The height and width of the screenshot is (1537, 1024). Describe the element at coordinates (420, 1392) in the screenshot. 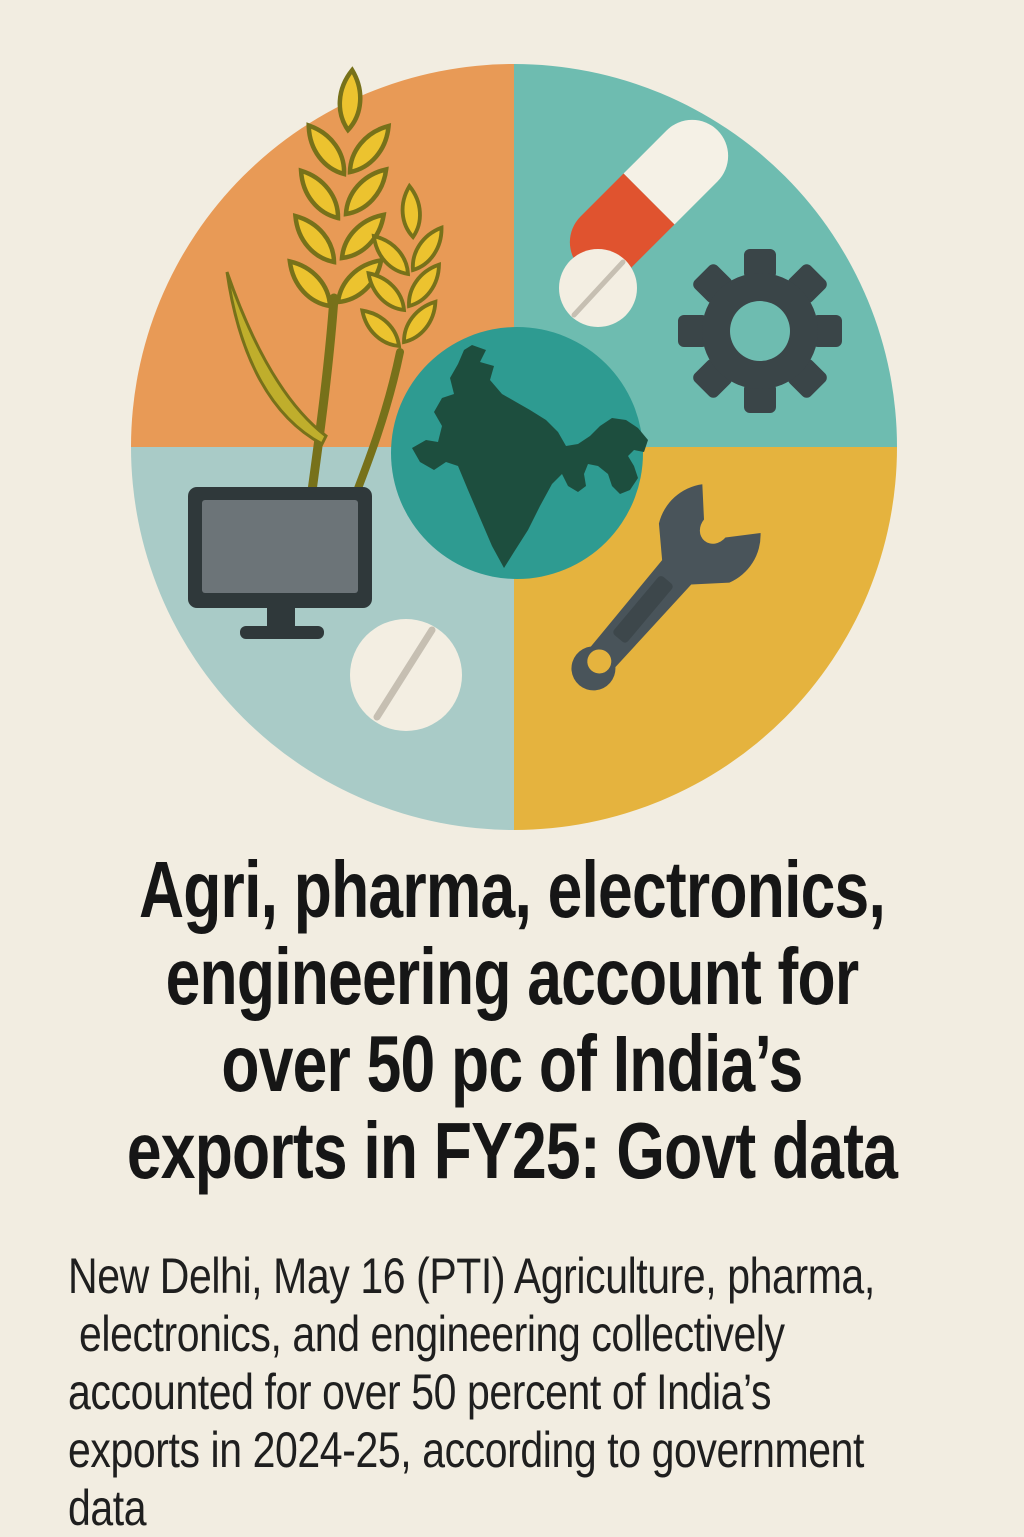

I see `article-line: accounted for over 50 percent of India’s` at that location.